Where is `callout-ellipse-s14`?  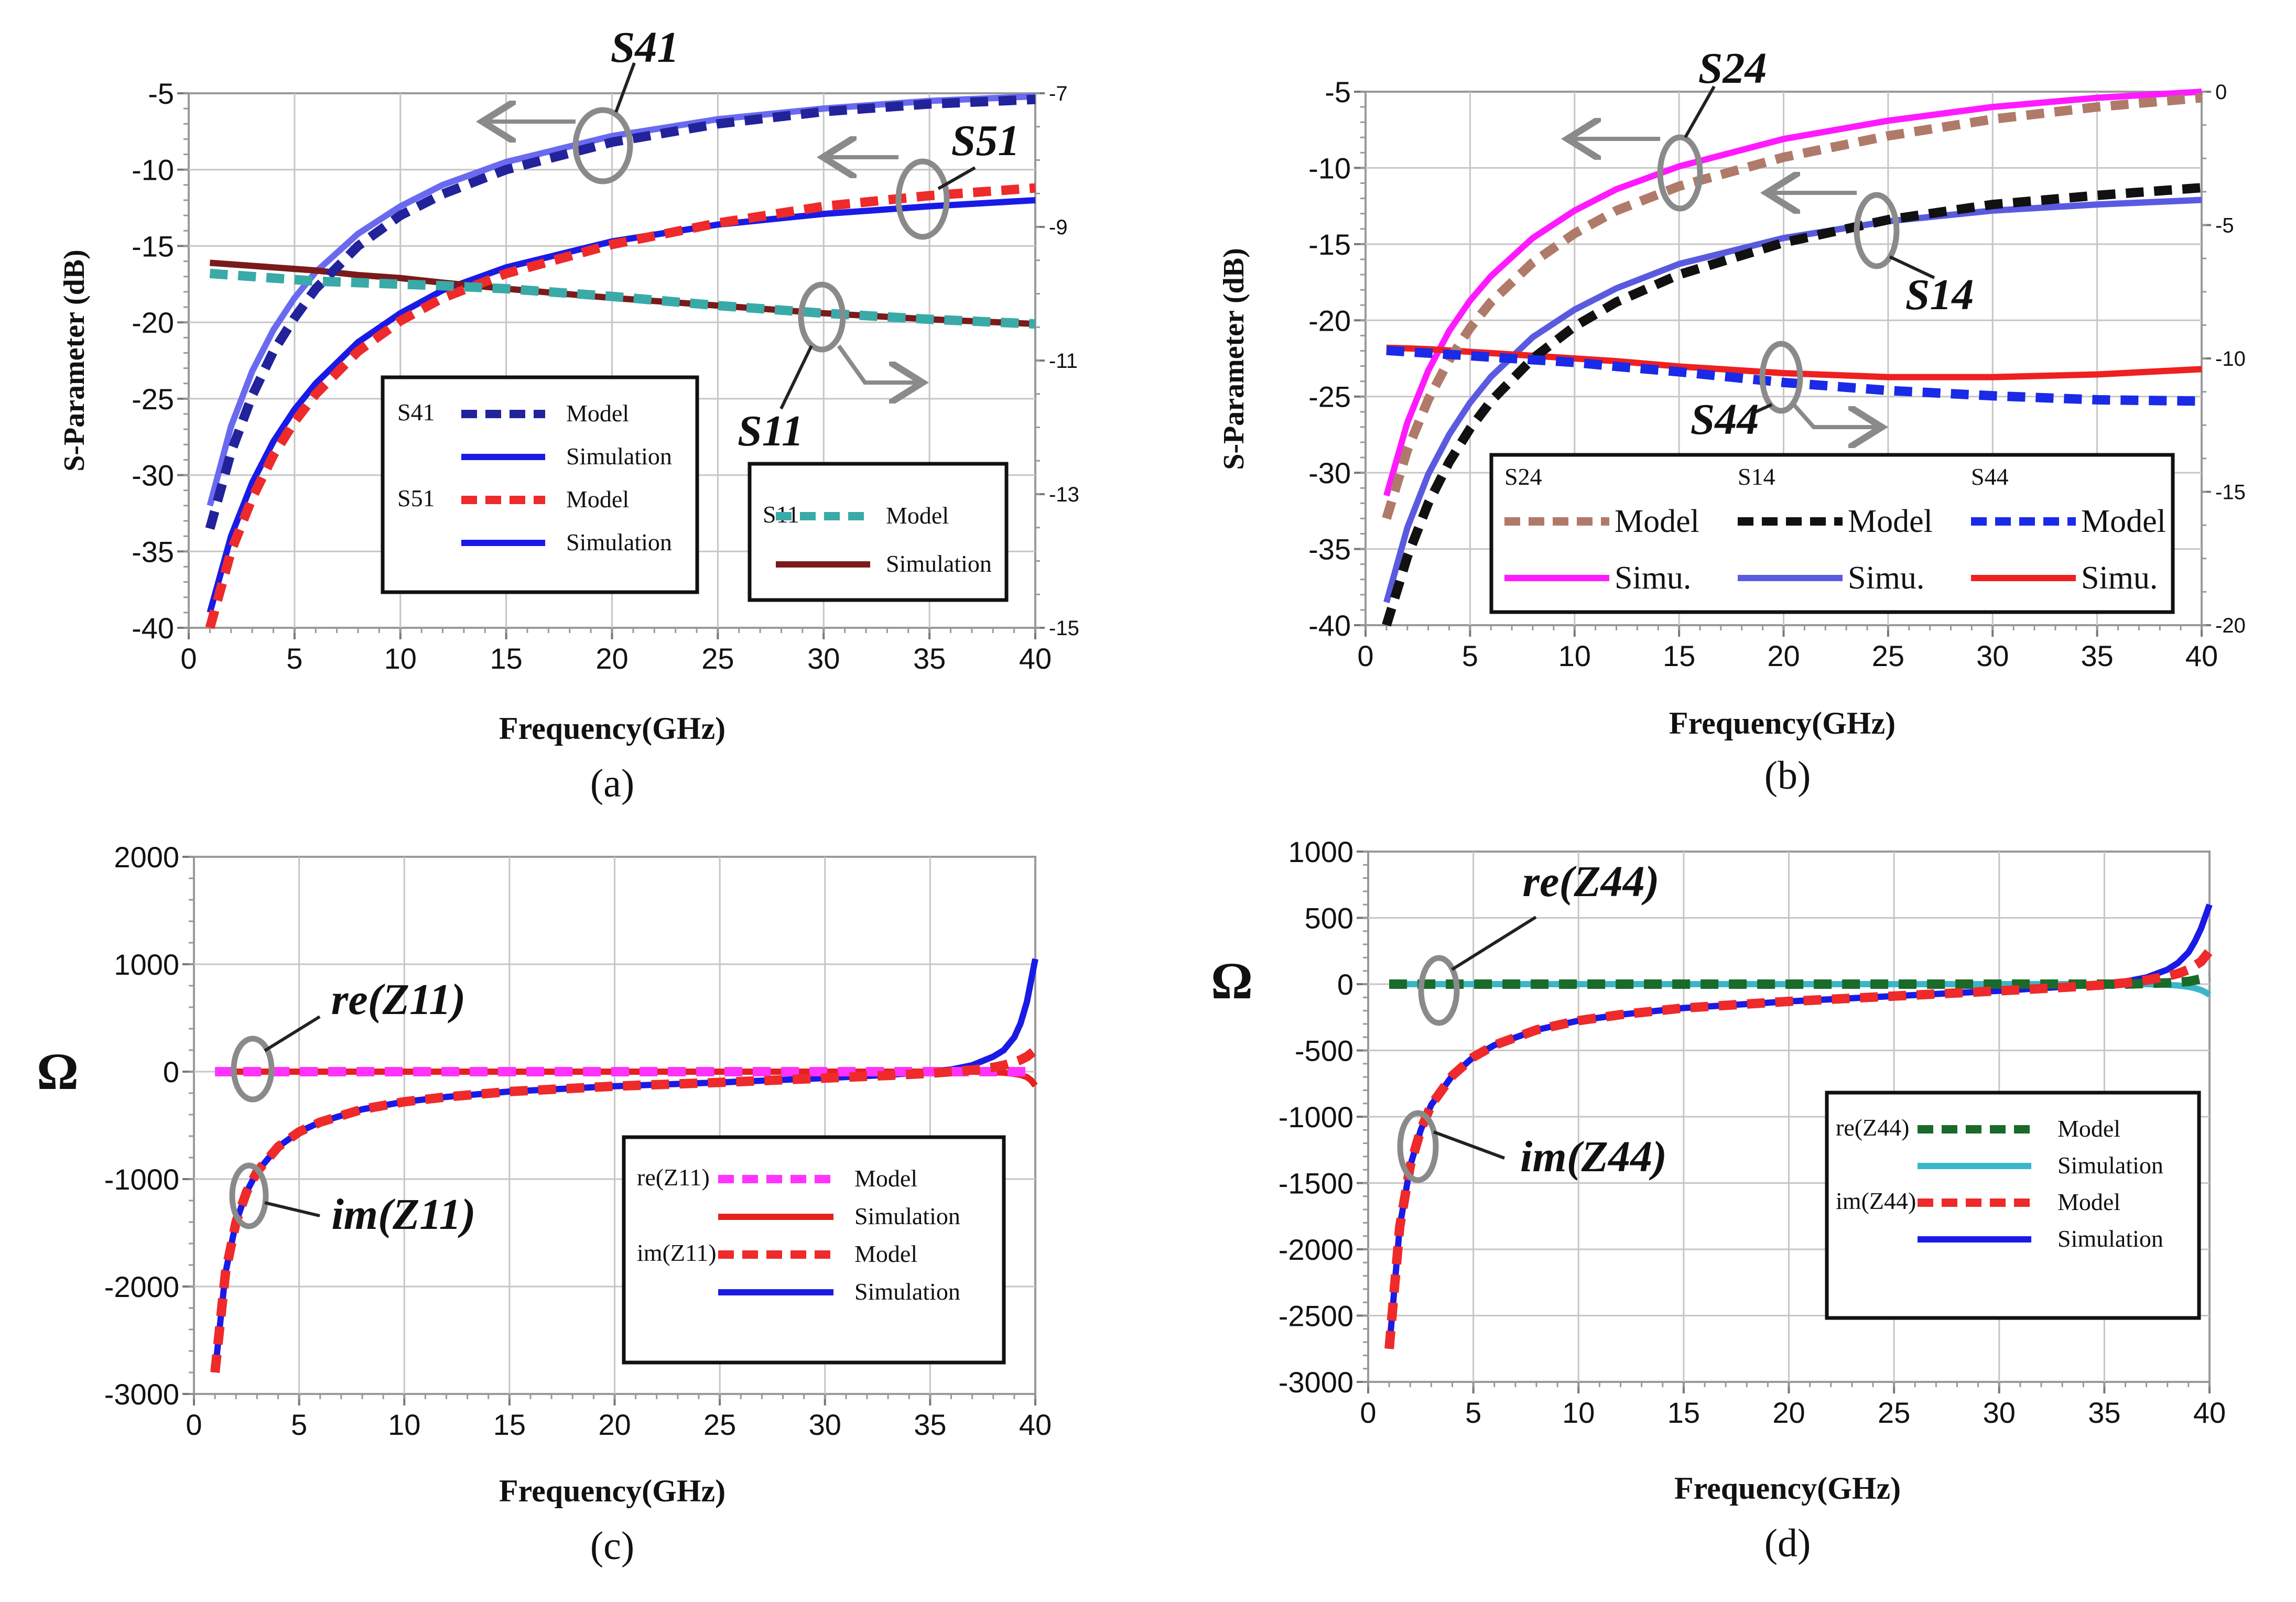 callout-ellipse-s14 is located at coordinates (1877, 230).